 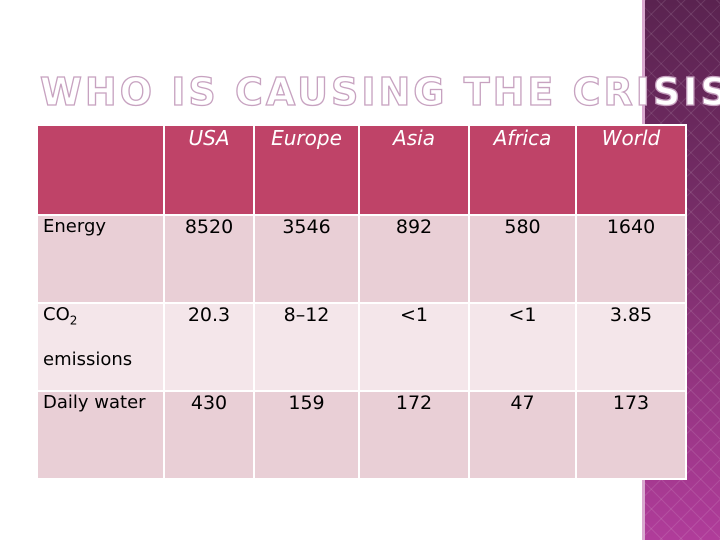 What do you see at coordinates (414, 170) in the screenshot?
I see `header-cell-asia: Asia` at bounding box center [414, 170].